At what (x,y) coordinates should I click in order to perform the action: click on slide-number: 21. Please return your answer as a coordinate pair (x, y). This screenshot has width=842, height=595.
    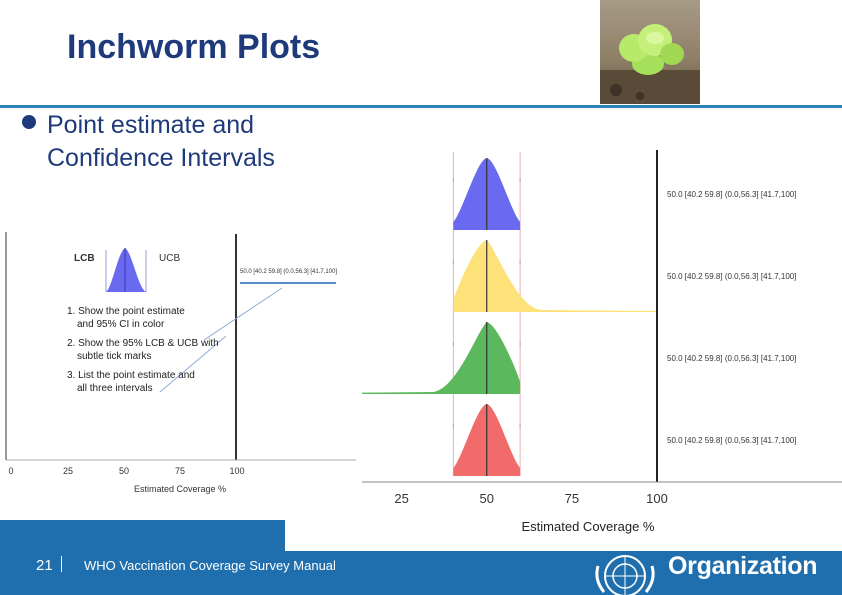
    Looking at the image, I should click on (44, 565).